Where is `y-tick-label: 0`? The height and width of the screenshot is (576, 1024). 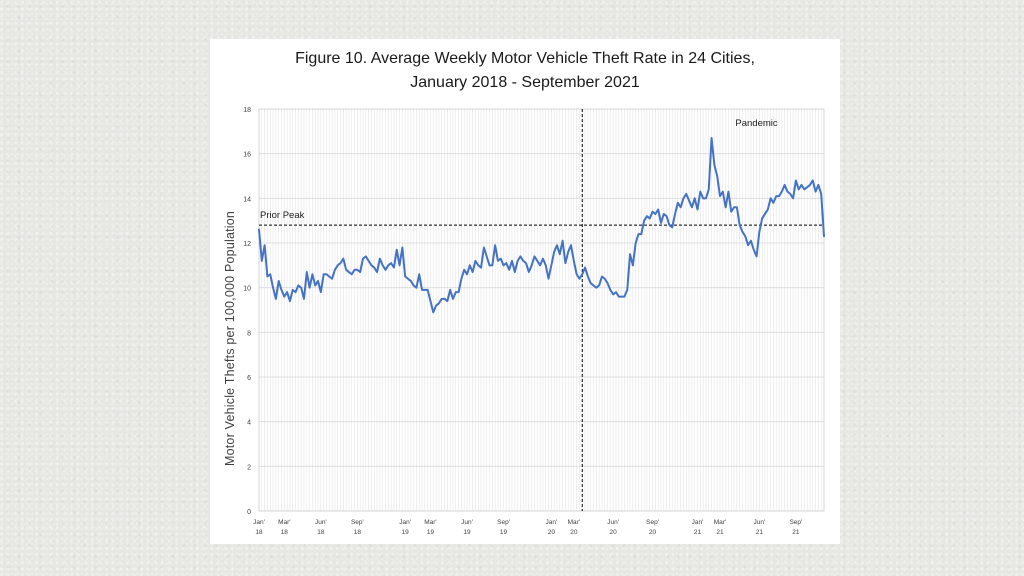 y-tick-label: 0 is located at coordinates (249, 512).